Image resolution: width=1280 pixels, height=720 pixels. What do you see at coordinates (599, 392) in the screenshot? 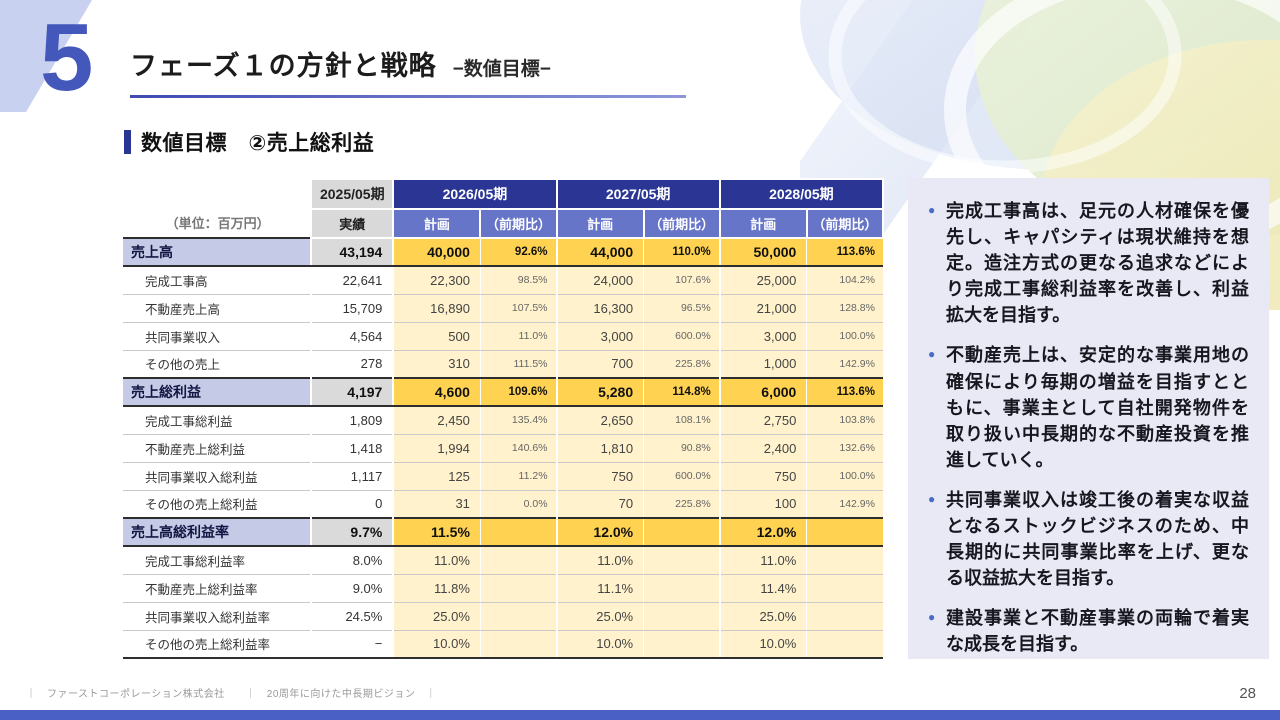
I see `plan-value-cell: 5,280` at bounding box center [599, 392].